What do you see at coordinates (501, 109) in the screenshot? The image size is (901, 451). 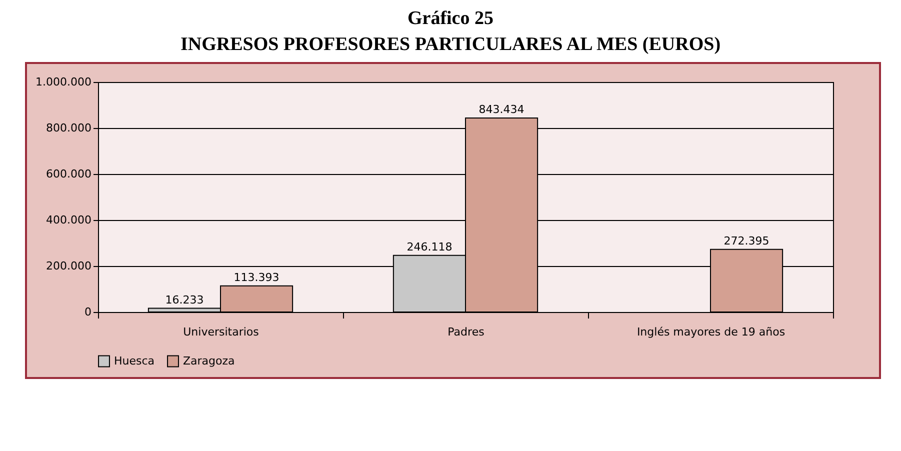 I see `data-label: 843.434` at bounding box center [501, 109].